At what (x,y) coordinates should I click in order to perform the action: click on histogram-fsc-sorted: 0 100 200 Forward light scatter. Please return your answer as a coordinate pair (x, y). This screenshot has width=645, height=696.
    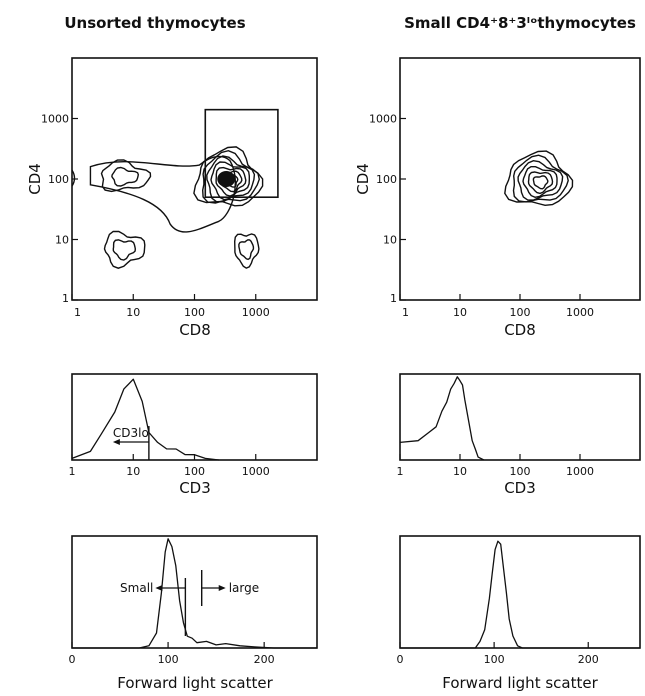
    Looking at the image, I should click on (519, 613).